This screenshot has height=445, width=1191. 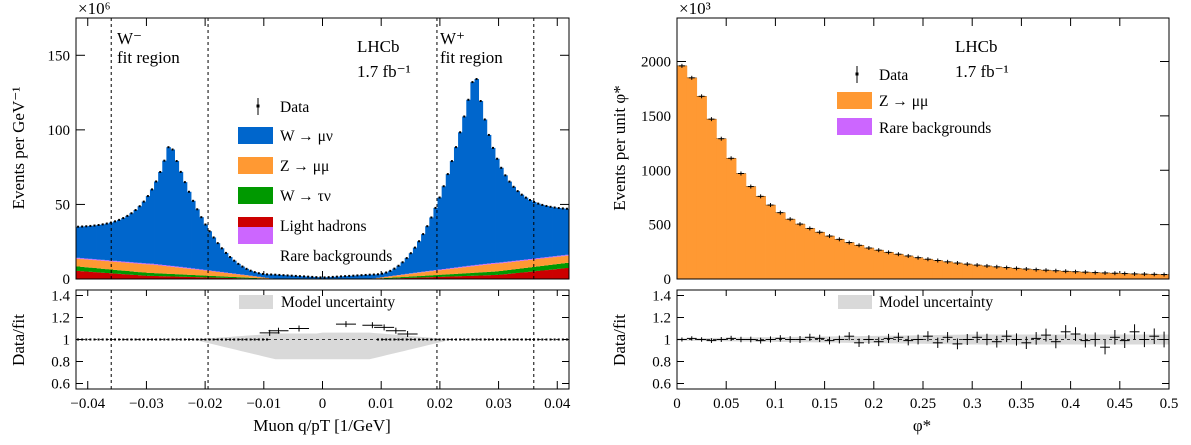 What do you see at coordinates (294, 107) in the screenshot?
I see `legend-data-label: Data` at bounding box center [294, 107].